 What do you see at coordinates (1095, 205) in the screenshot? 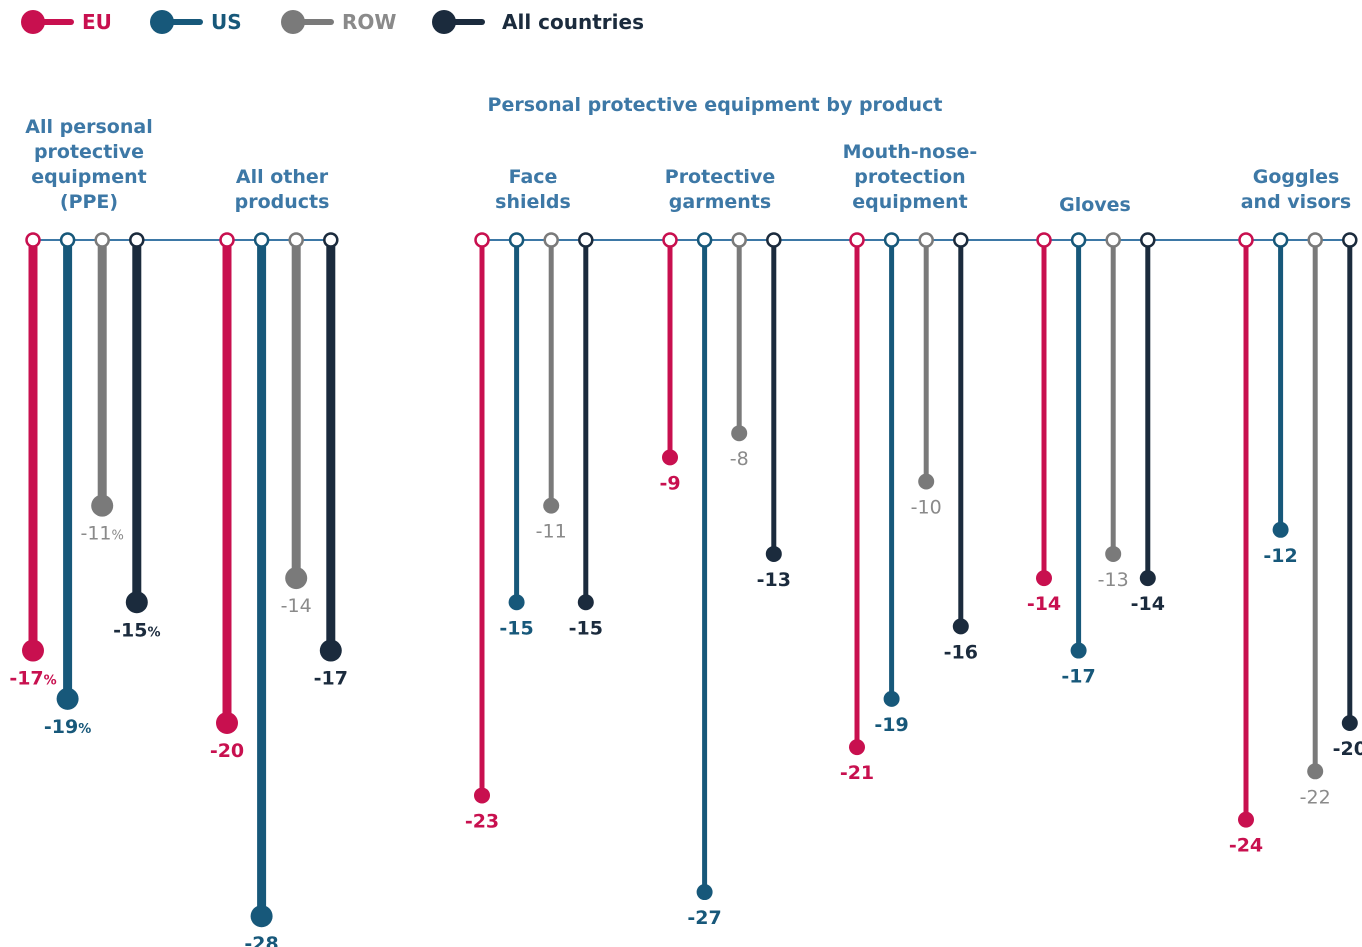
I see `group-title: Gloves` at bounding box center [1095, 205].